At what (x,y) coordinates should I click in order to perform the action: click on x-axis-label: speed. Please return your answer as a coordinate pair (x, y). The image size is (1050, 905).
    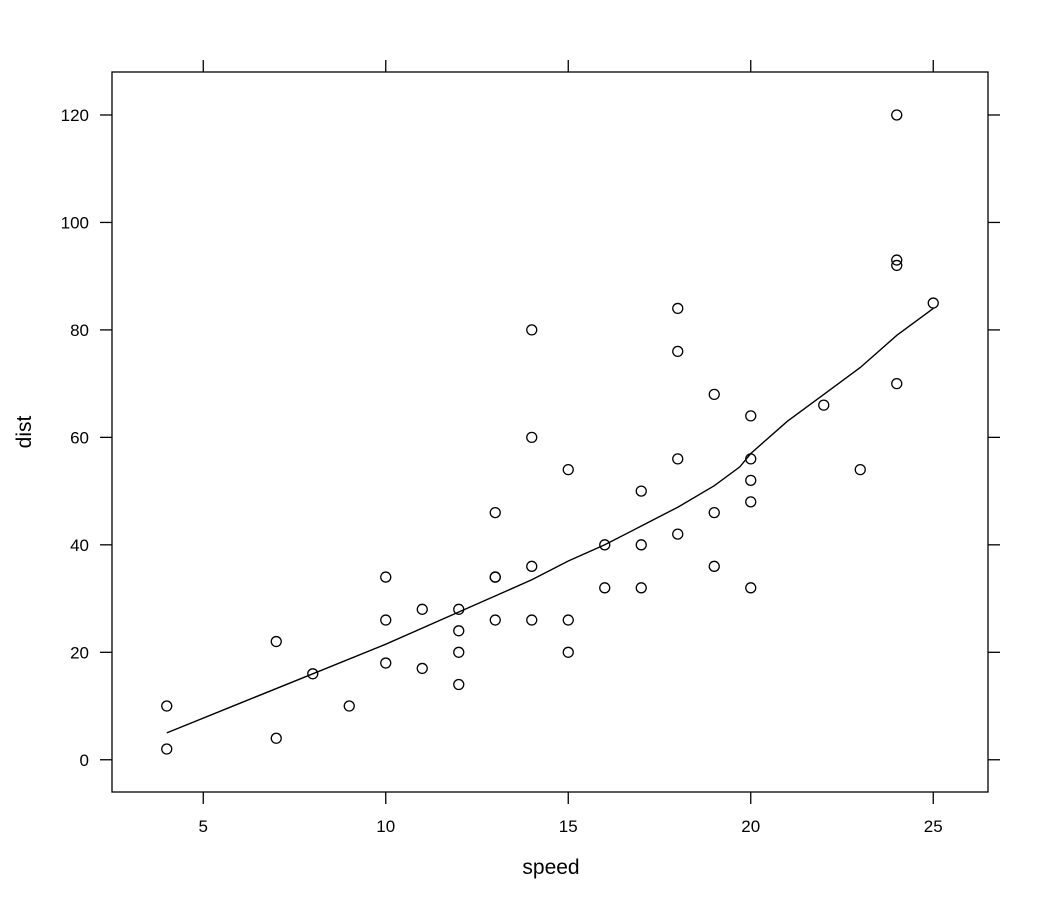
    Looking at the image, I should click on (550, 867).